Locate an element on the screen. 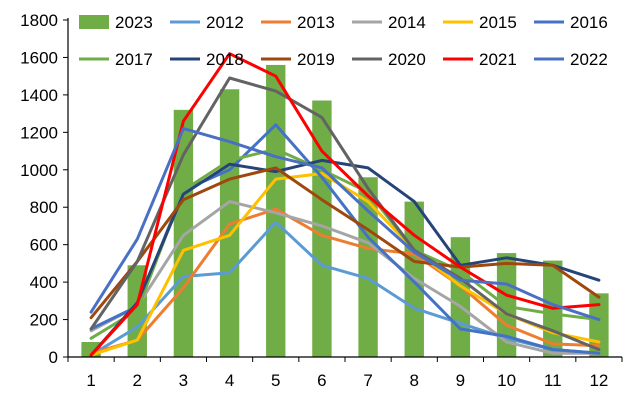  x-axis-ticks: 1 2 3 4 5 6 7 8 9 10 11 12 is located at coordinates (345, 373).